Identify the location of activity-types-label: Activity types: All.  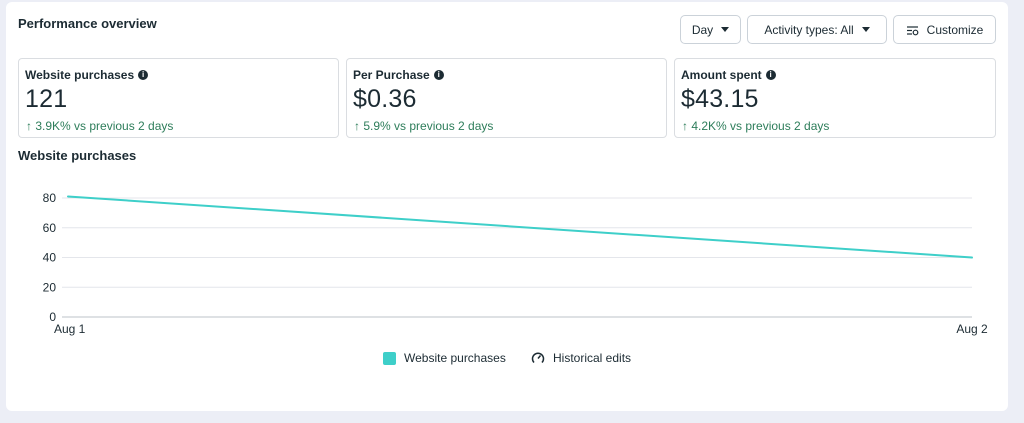
(809, 29).